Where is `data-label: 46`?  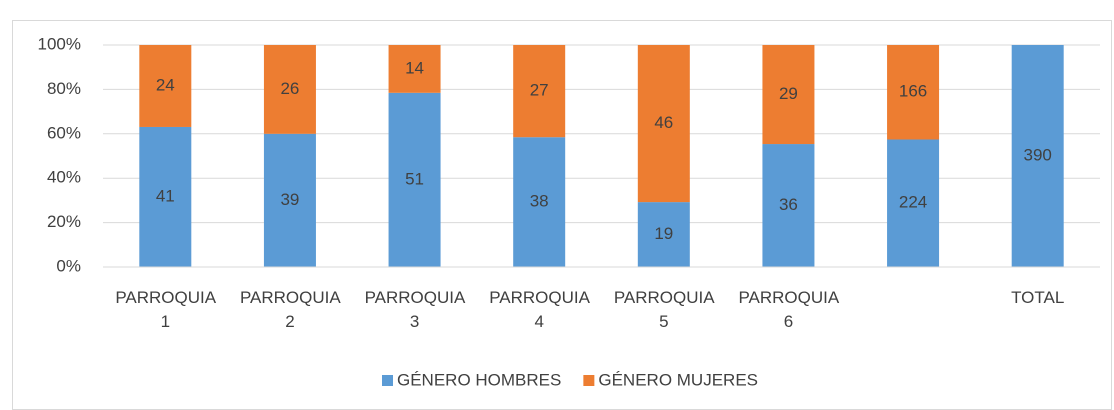 data-label: 46 is located at coordinates (663, 122).